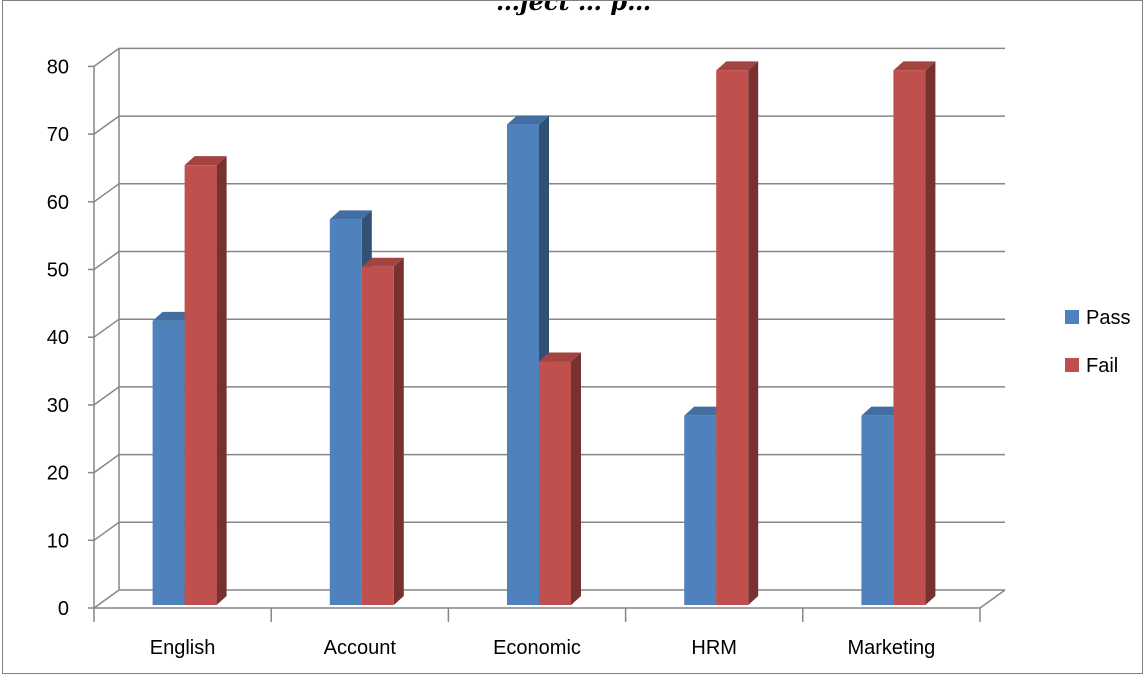 This screenshot has width=1147, height=677. Describe the element at coordinates (891, 648) in the screenshot. I see `x-tick-label: Marketing` at that location.